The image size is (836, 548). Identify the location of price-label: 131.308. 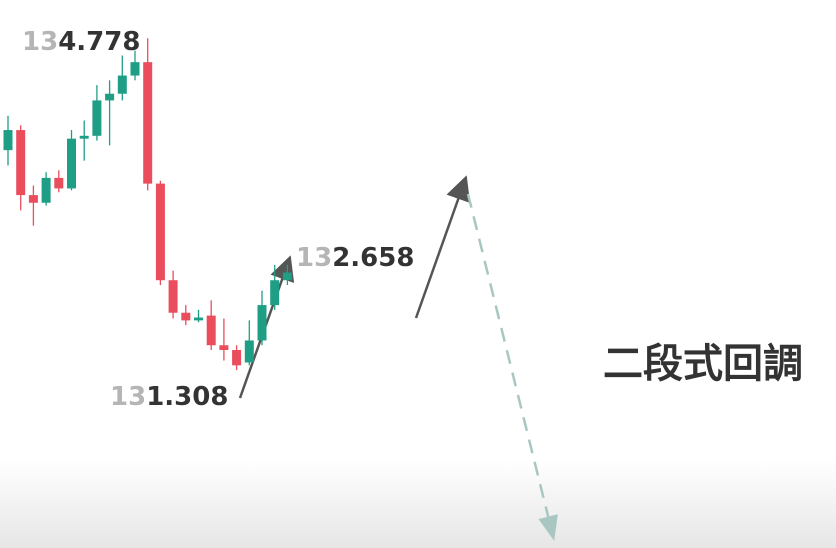
(169, 397).